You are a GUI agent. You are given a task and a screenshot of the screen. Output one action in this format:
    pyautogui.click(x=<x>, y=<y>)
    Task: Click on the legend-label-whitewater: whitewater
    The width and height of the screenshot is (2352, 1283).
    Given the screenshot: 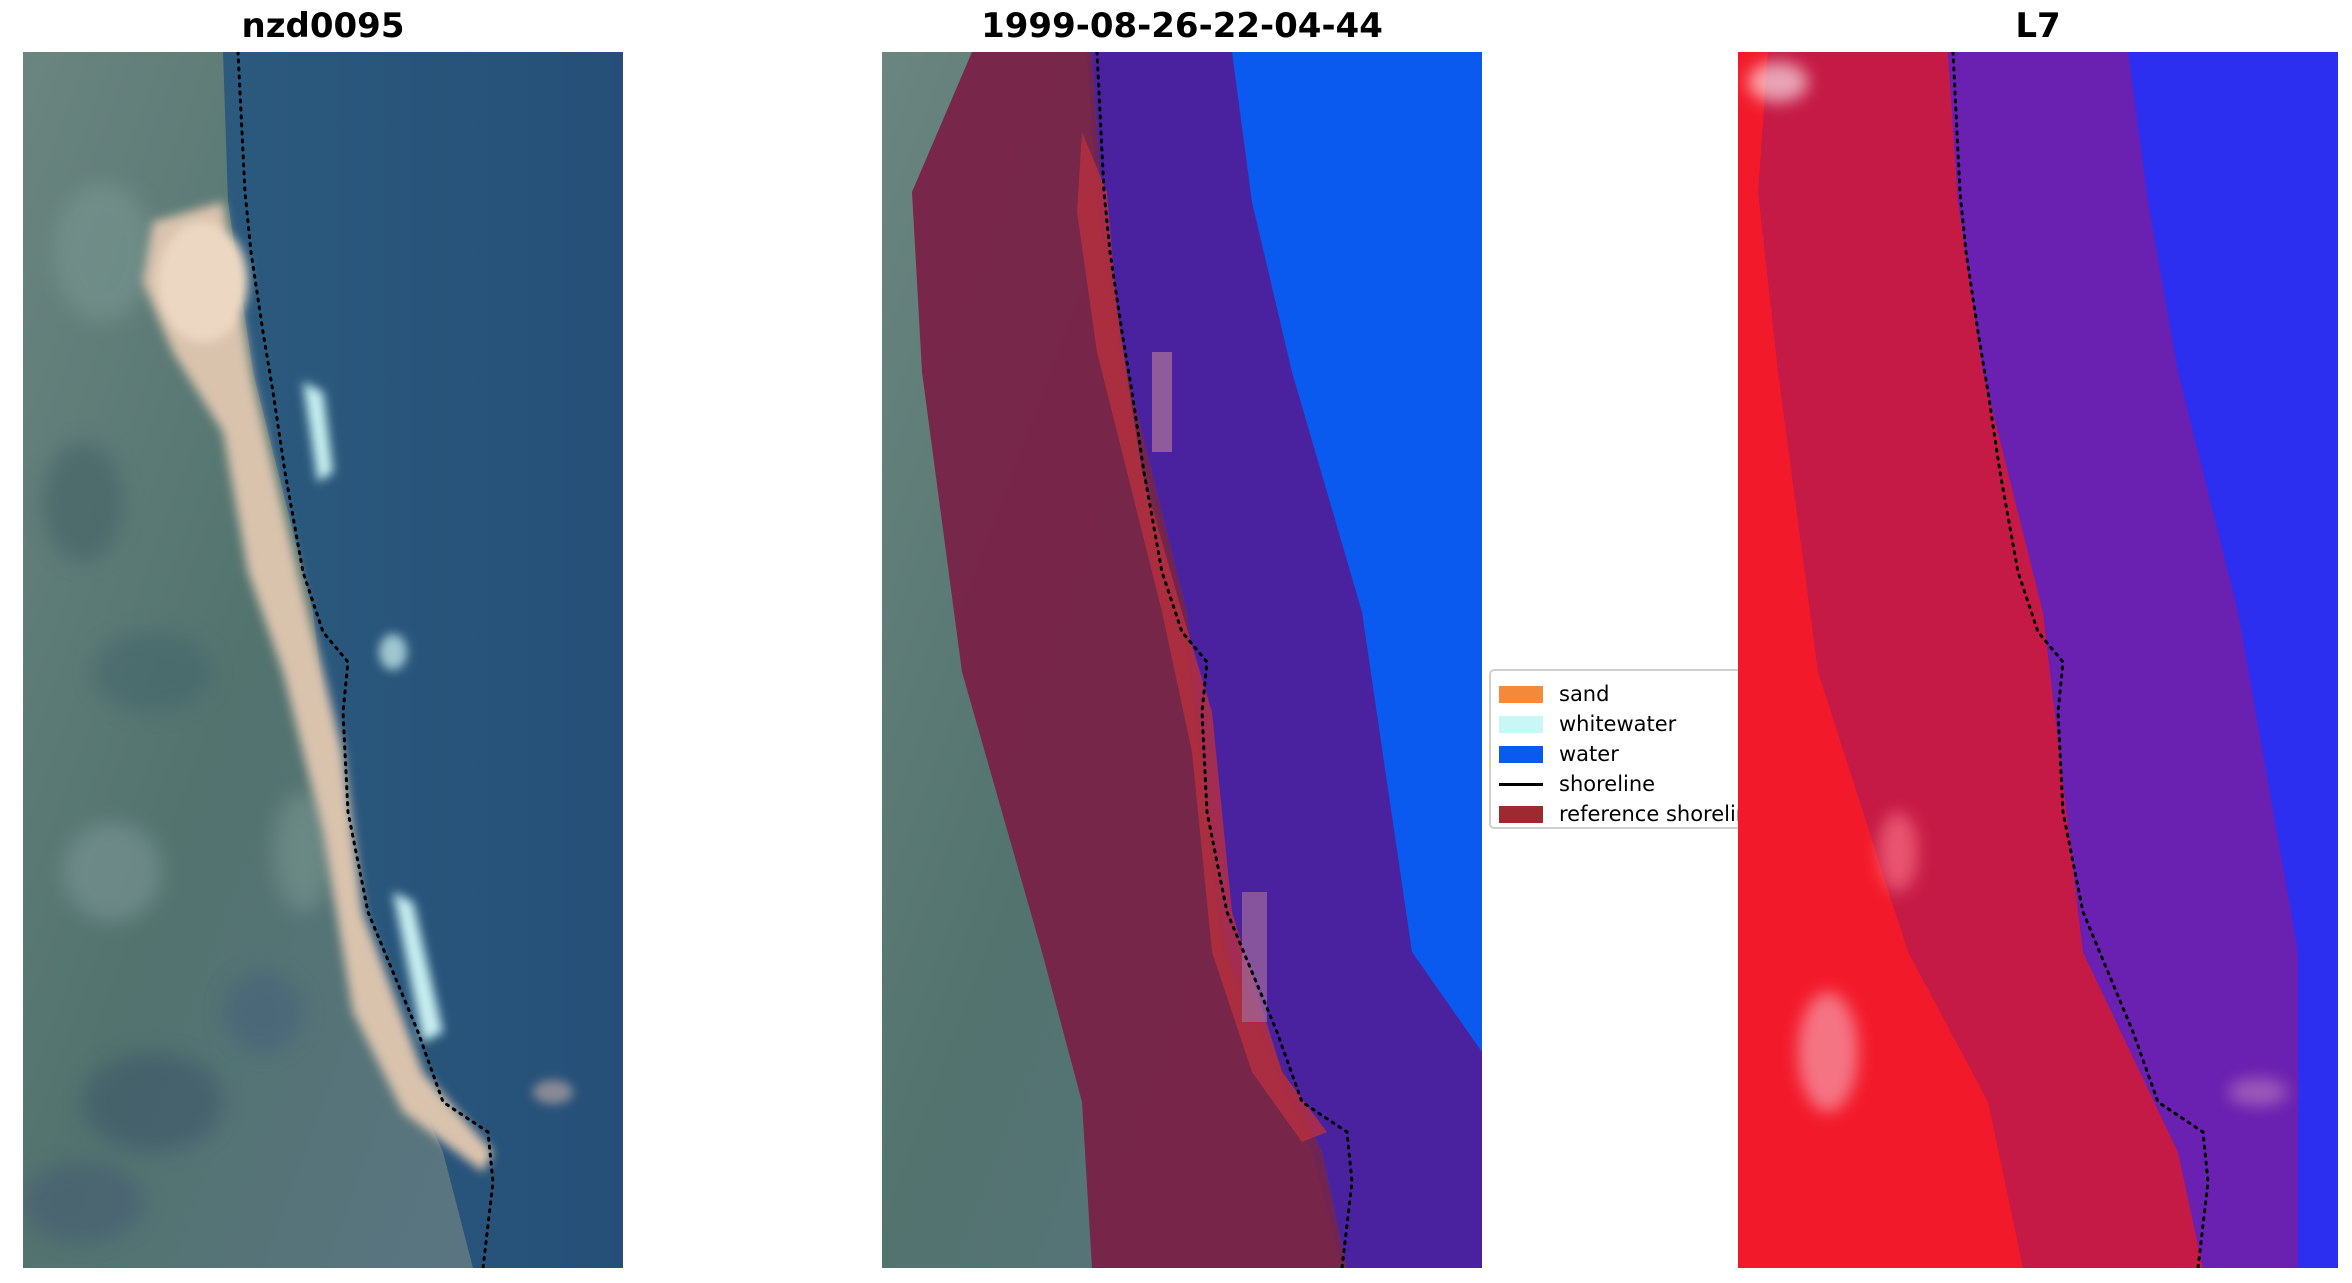 What is the action you would take?
    pyautogui.click(x=1618, y=724)
    